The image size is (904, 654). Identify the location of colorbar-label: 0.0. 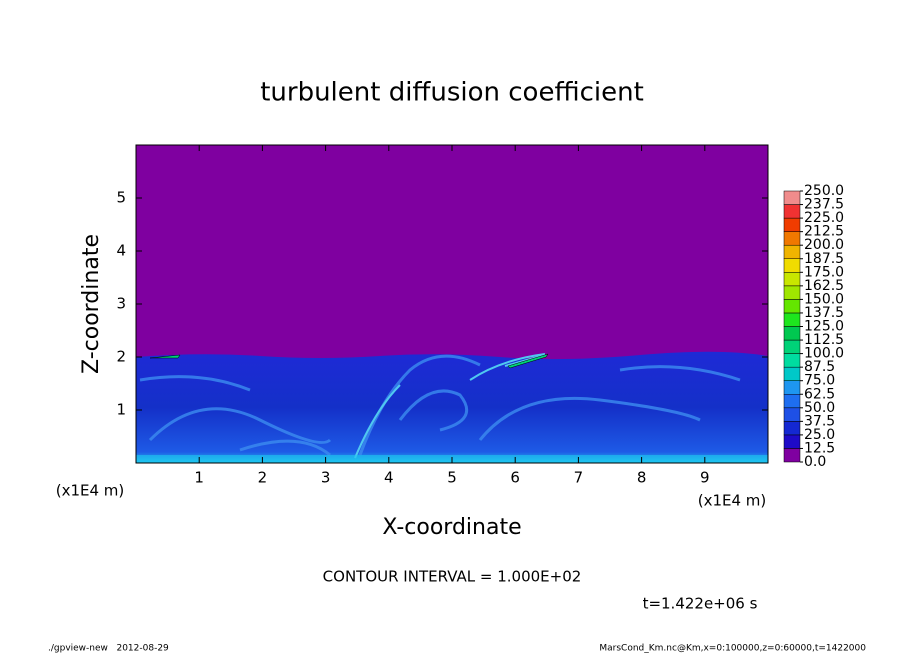
(815, 462).